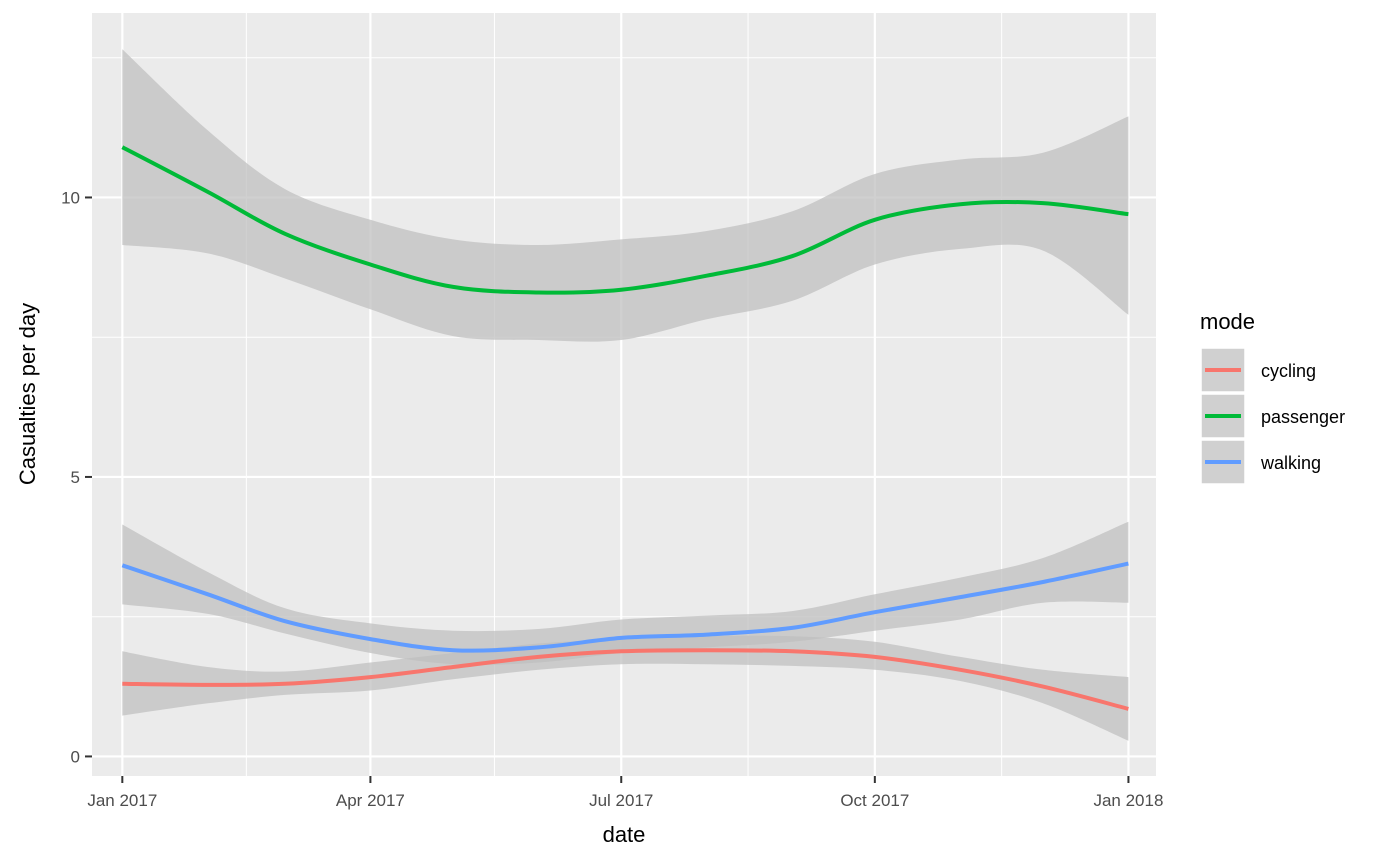 The width and height of the screenshot is (1400, 865). Describe the element at coordinates (1290, 463) in the screenshot. I see `legend-label-walking: walking` at that location.